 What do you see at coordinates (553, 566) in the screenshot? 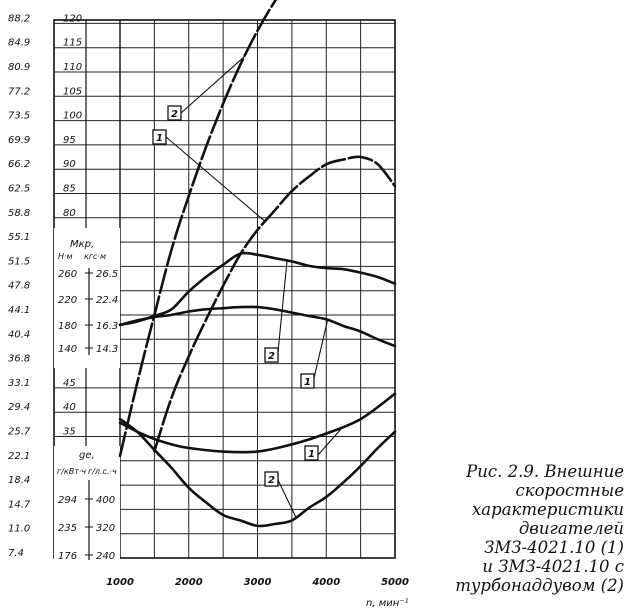
I see `caption-line: и ЗМЗ-4021.10 с` at bounding box center [553, 566].